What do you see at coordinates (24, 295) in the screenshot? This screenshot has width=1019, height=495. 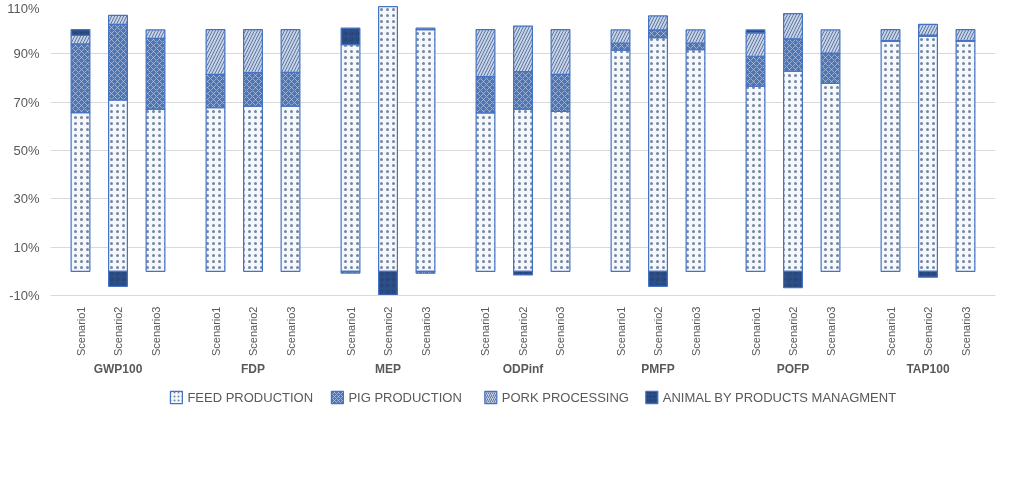 I see `y-tick-label: -10%` at bounding box center [24, 295].